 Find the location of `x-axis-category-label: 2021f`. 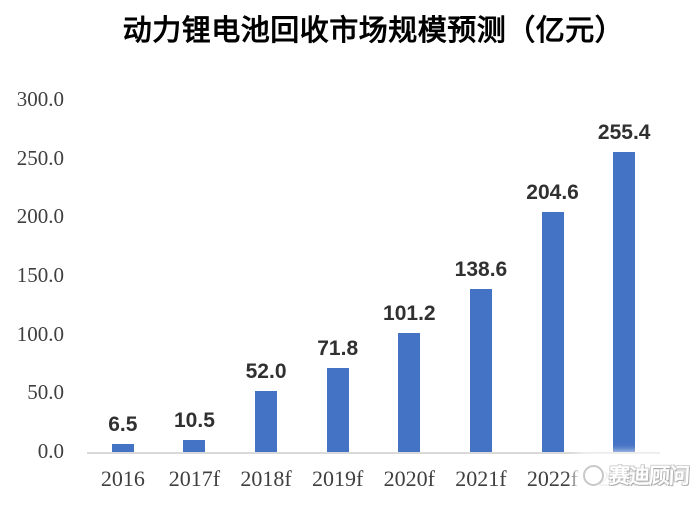

x-axis-category-label: 2021f is located at coordinates (481, 478).